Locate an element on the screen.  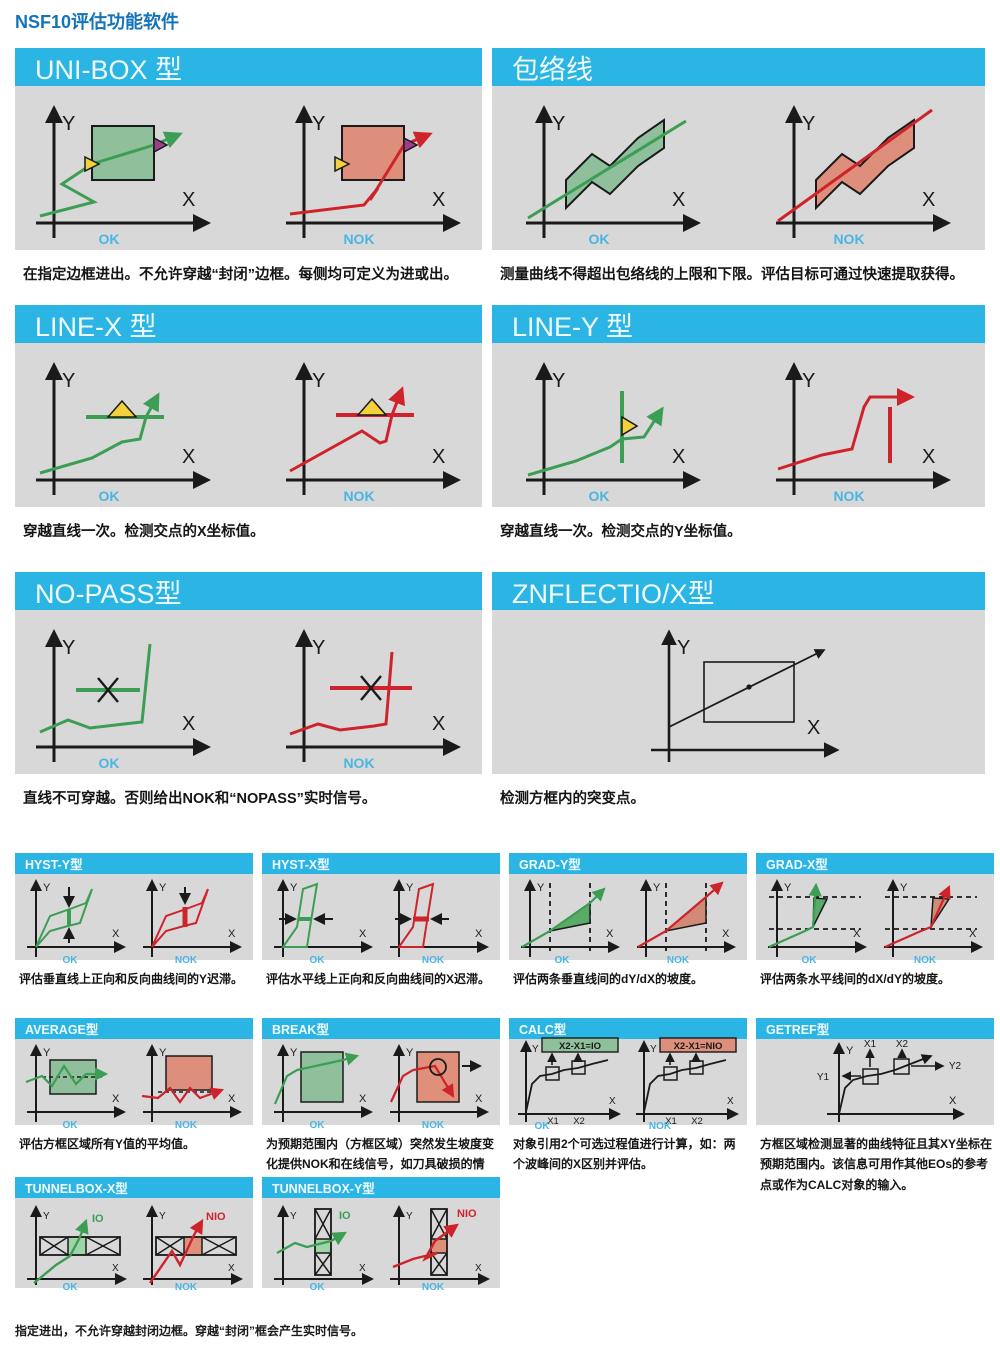
liney-nok-chart: Y X NOK is located at coordinates (863, 433).